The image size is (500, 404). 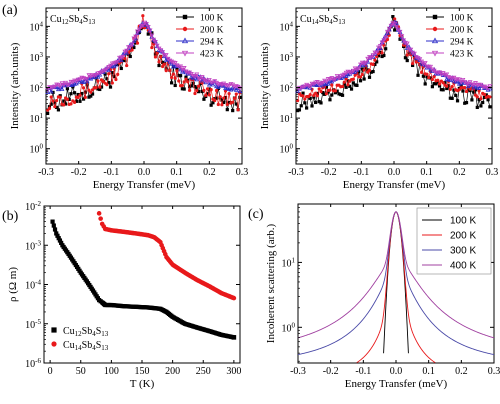 What do you see at coordinates (450, 37) in the screenshot?
I see `legend: 100 K 200 K 294 K 423 K` at bounding box center [450, 37].